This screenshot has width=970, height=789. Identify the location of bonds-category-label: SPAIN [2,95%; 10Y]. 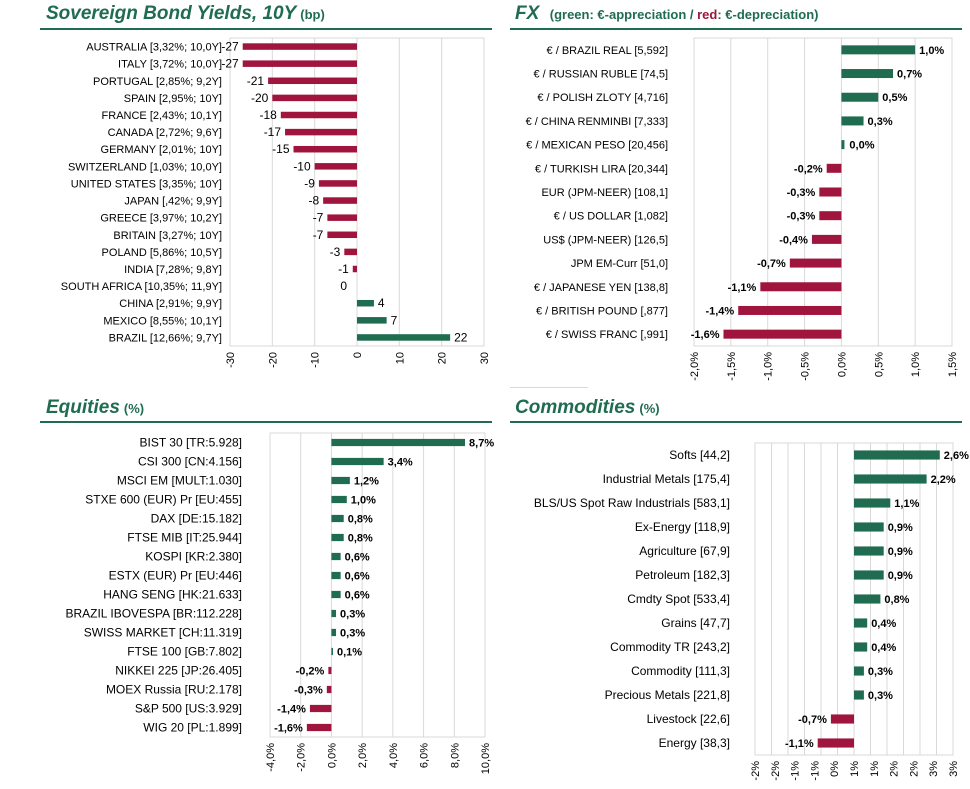
(173, 99).